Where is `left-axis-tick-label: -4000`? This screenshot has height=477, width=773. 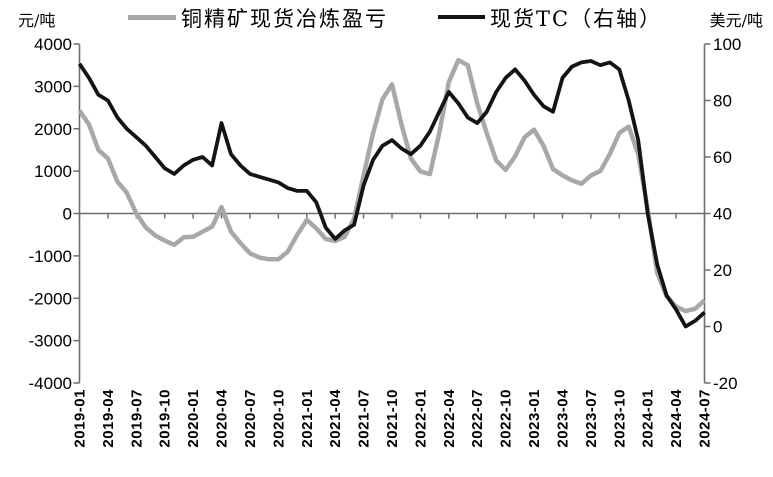 left-axis-tick-label: -4000 is located at coordinates (50, 383).